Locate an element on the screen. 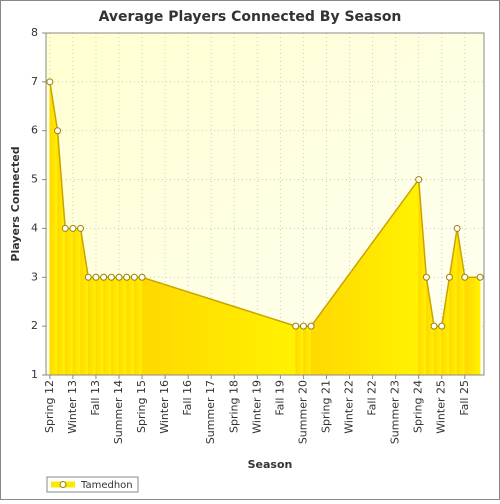 The image size is (500, 504). chart-title: Average Players Connected By Season is located at coordinates (250, 17).